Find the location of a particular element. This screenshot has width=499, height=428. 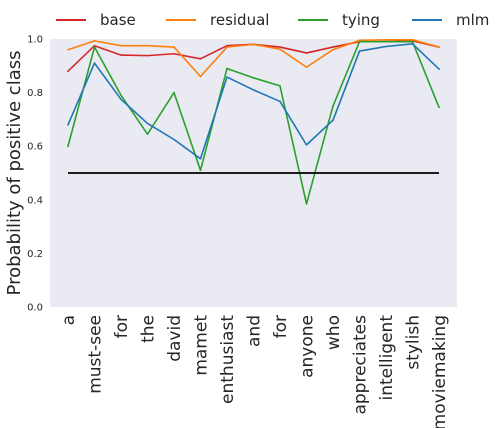

legend-label-residual: residual is located at coordinates (239, 20).